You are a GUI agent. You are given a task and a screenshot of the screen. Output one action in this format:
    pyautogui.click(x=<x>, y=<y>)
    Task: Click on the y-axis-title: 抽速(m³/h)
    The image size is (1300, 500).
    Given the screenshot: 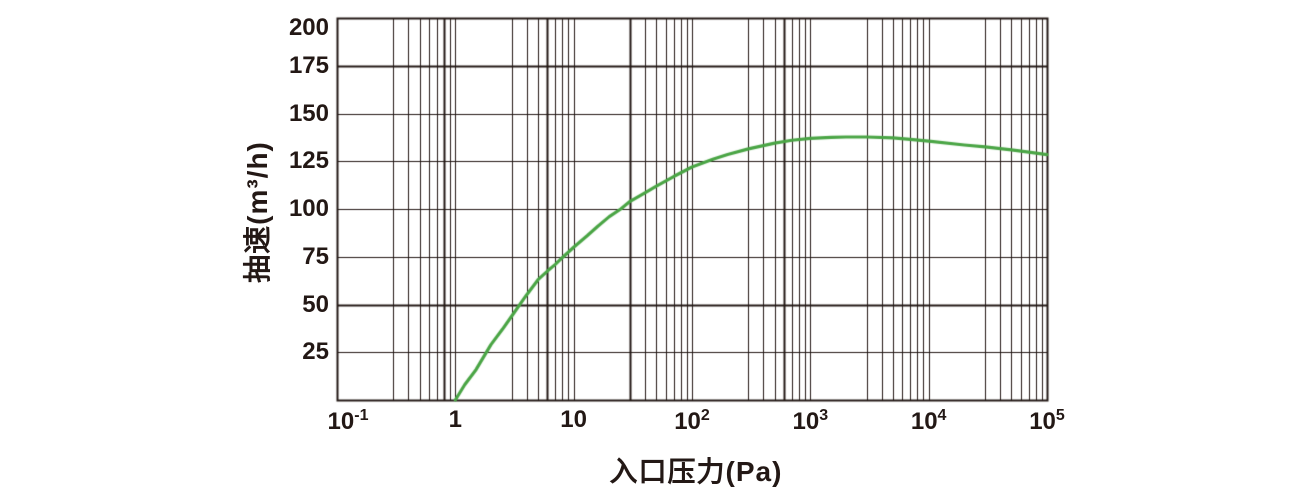 What is the action you would take?
    pyautogui.click(x=257, y=212)
    